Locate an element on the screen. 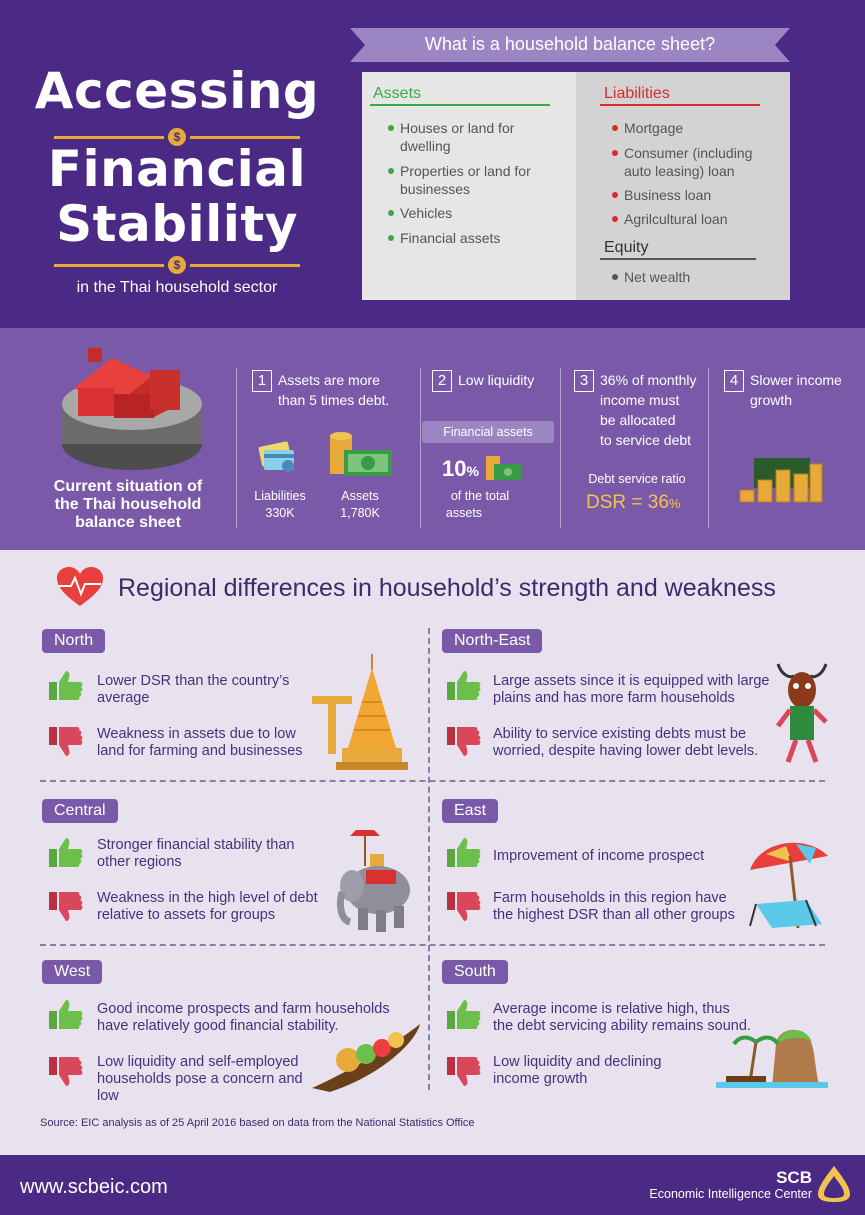  balance-sheet-question: What is a household balance sheet? is located at coordinates (570, 44).